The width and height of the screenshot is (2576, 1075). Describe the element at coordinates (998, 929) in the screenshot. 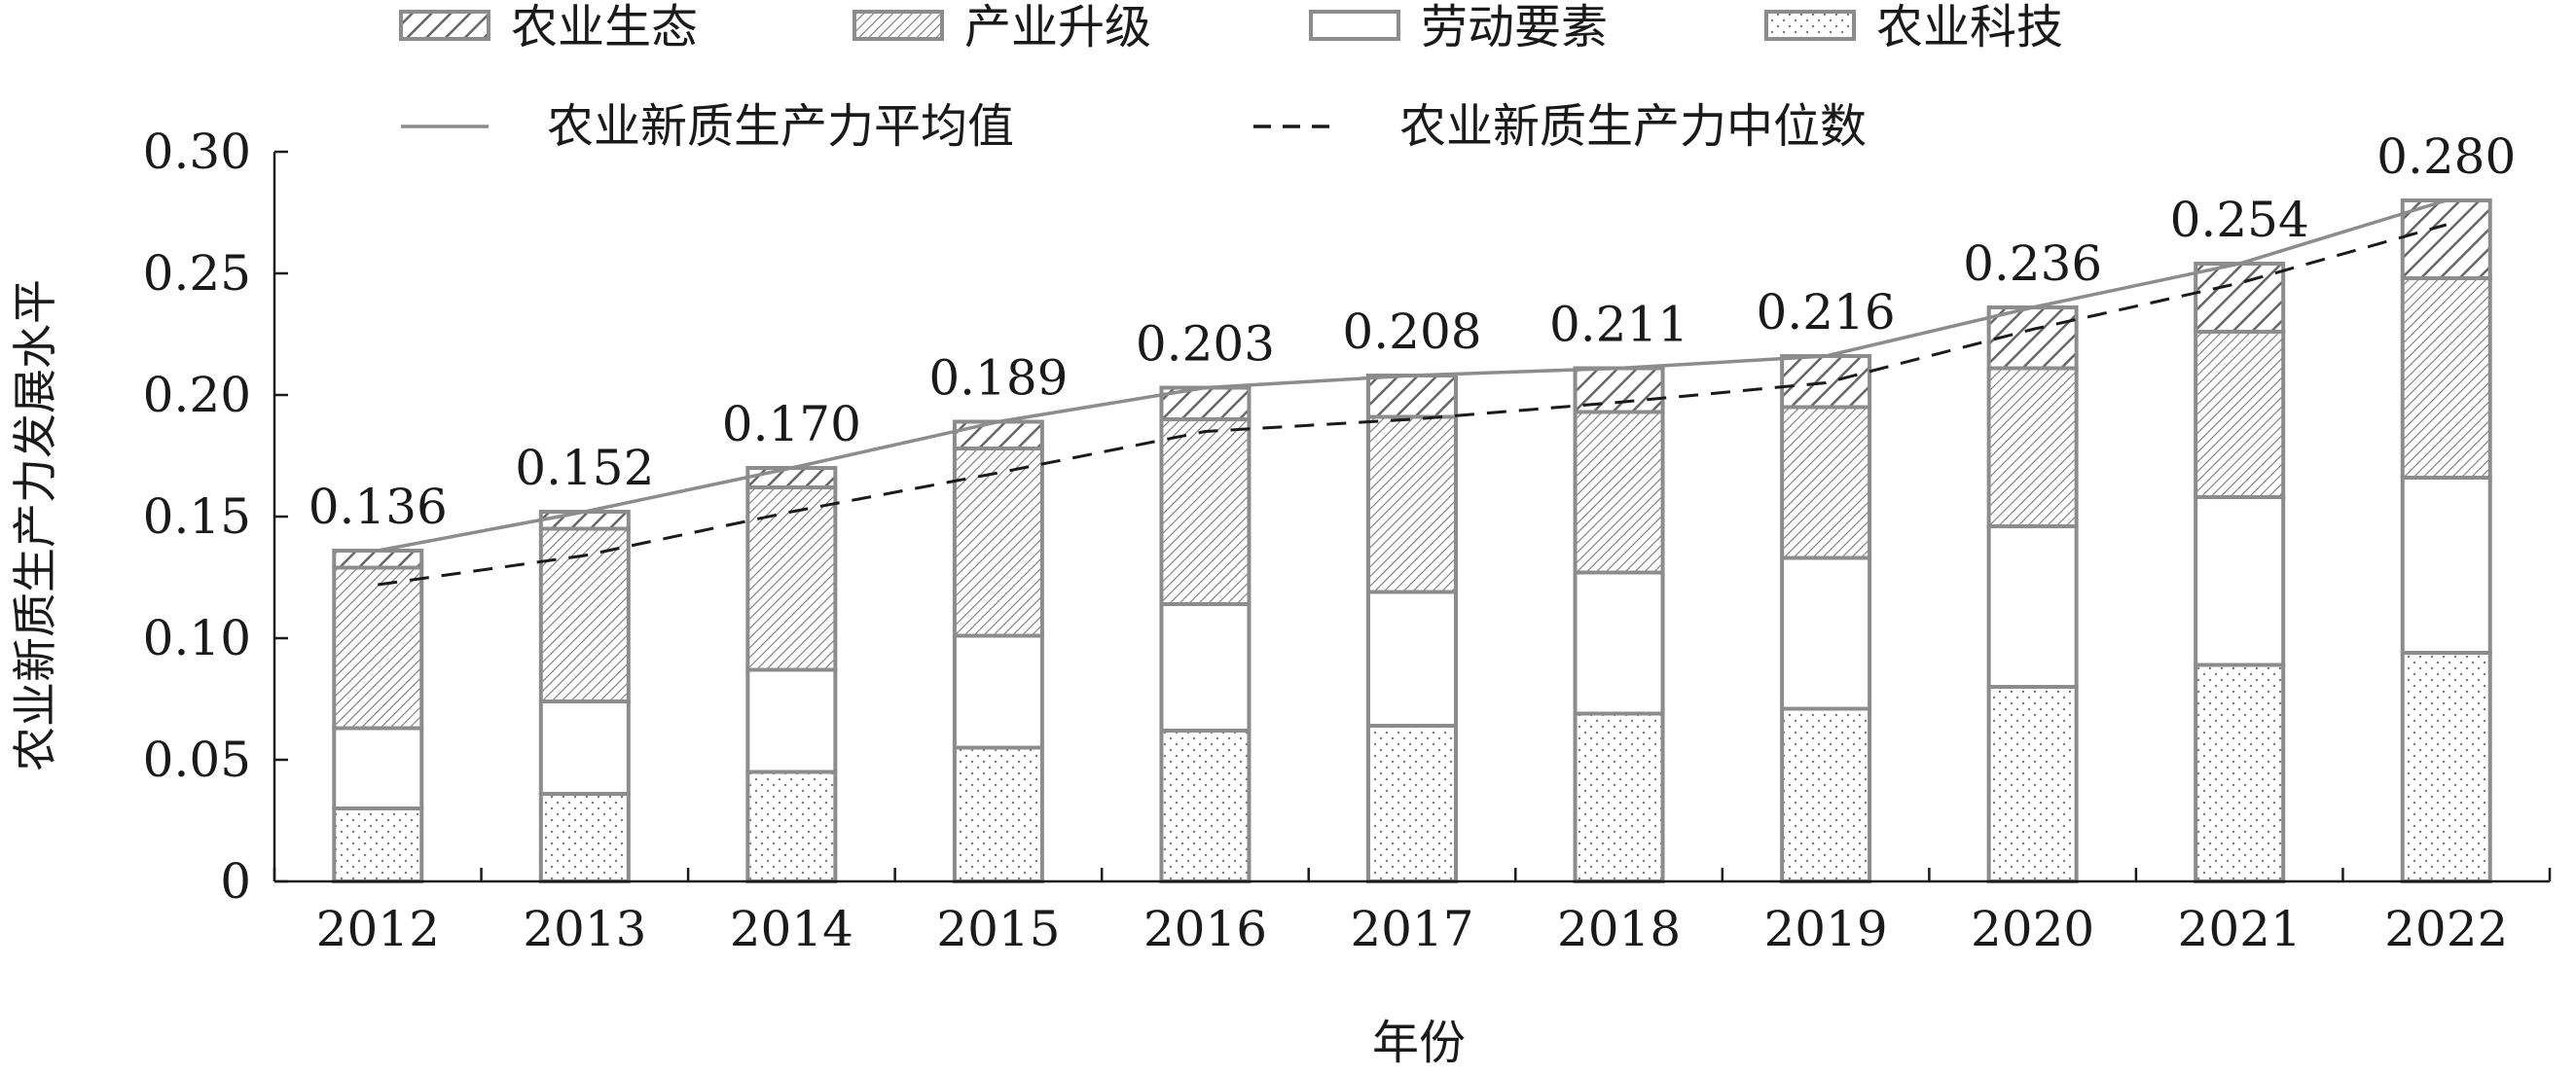

I see `x-tick-label: 2015` at that location.